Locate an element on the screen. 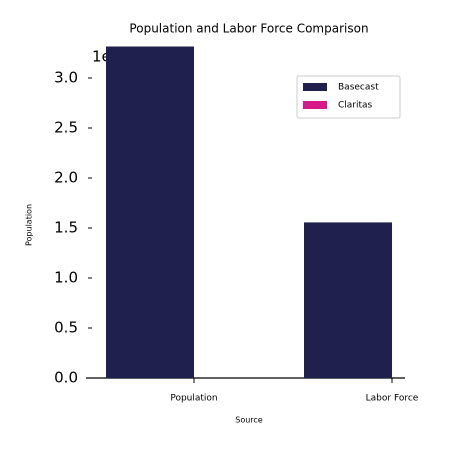  y-tick-label: 3.0 is located at coordinates (66, 78).